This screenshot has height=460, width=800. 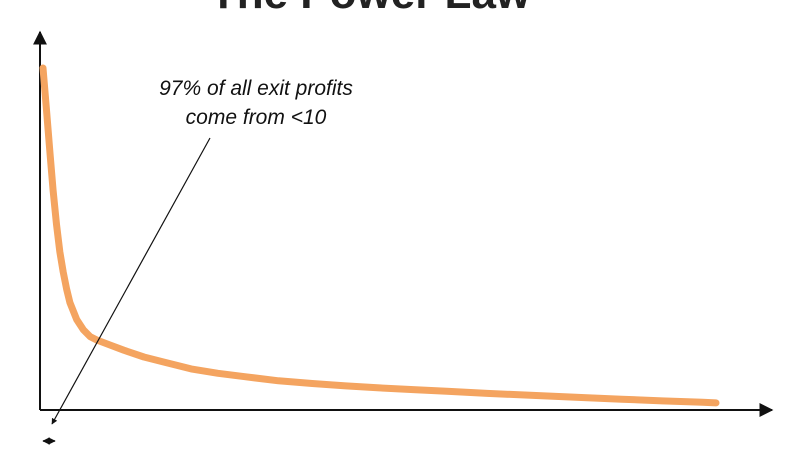 I want to click on chart-title: The Power Law, so click(x=370, y=9).